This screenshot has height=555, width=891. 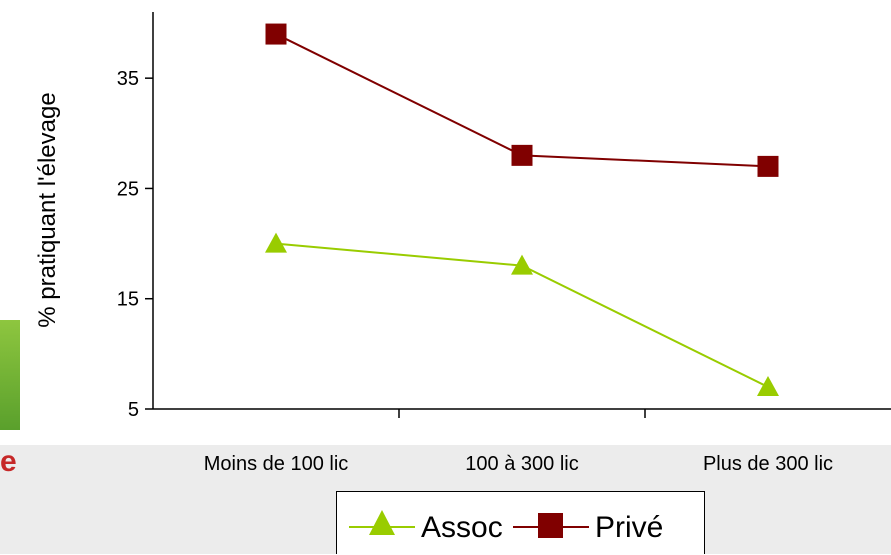 What do you see at coordinates (128, 300) in the screenshot?
I see `y-tick-label: 15` at bounding box center [128, 300].